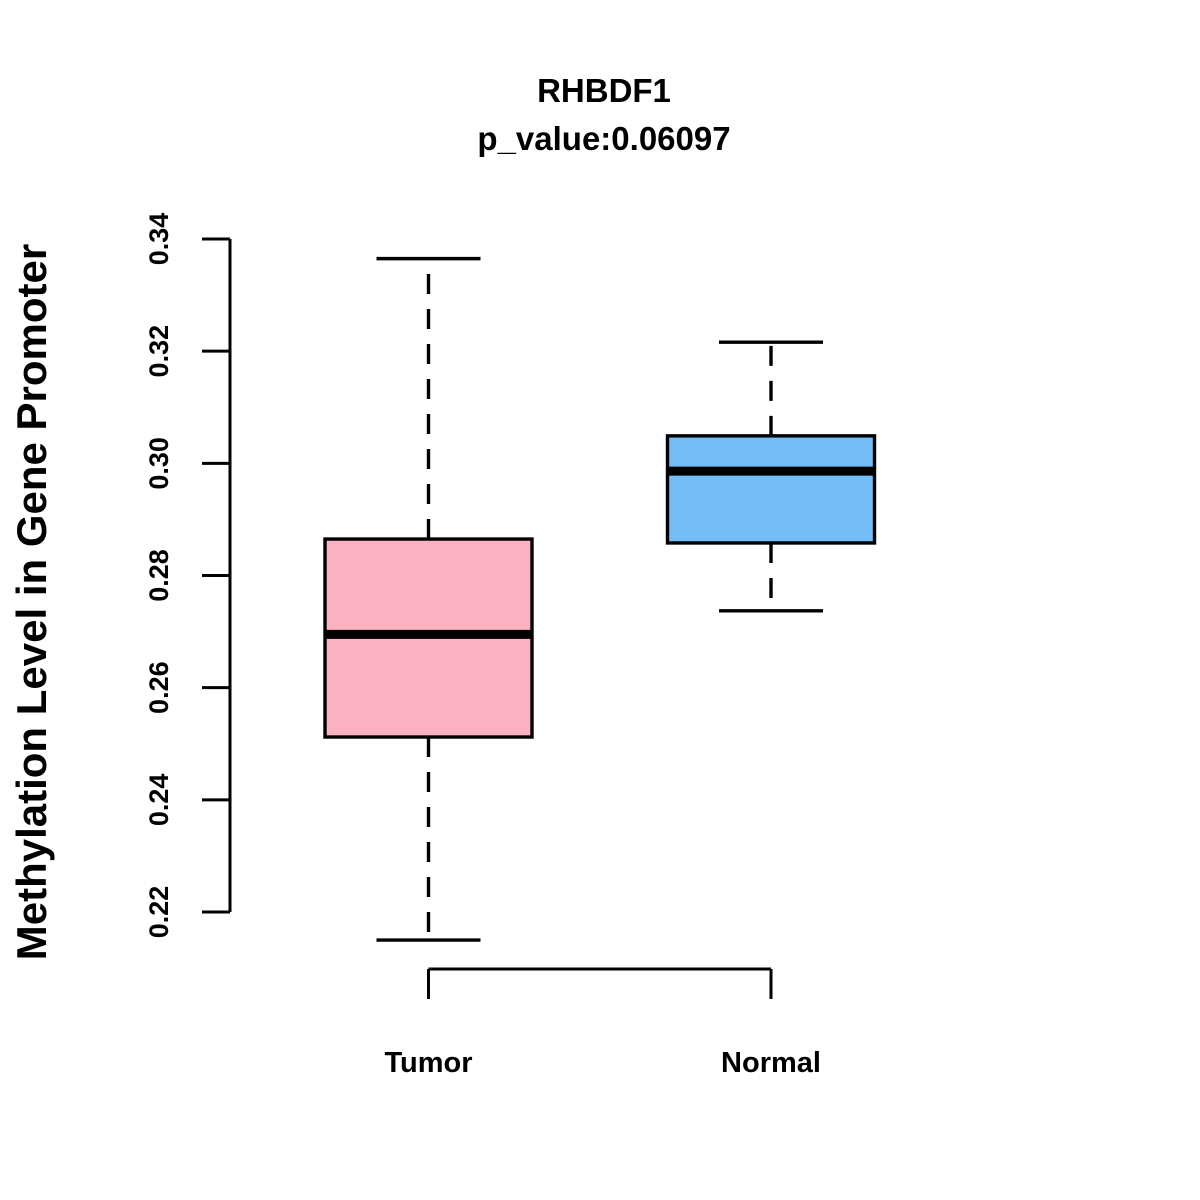  I want to click on boxplot-tumor, so click(428, 599).